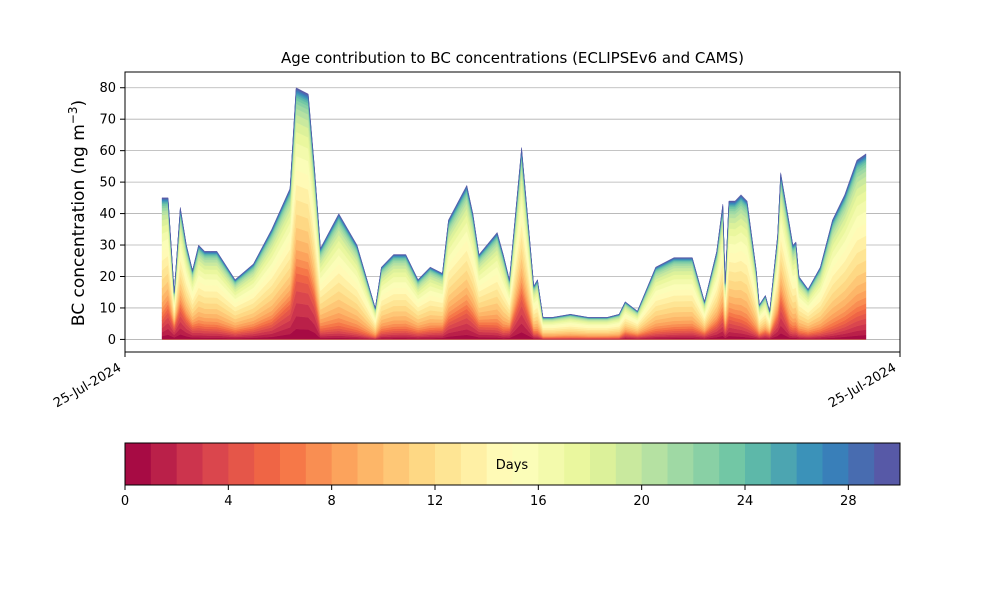 This screenshot has height=600, width=1000. Describe the element at coordinates (538, 501) in the screenshot. I see `colorbar-tick-label: 16` at that location.